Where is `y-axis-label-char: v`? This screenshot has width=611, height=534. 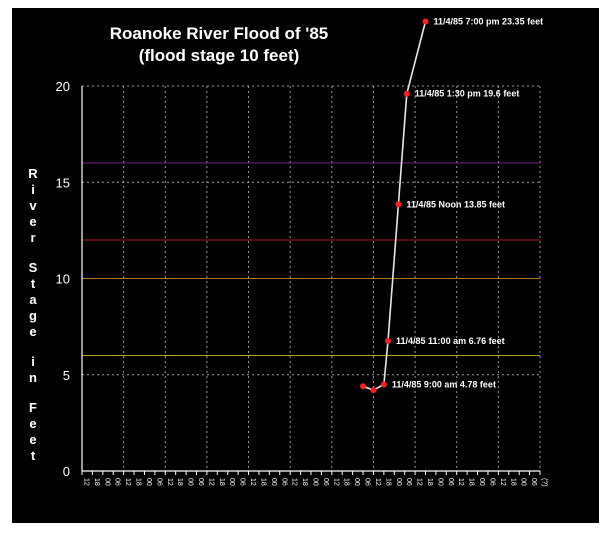
y-axis-label-char: v is located at coordinates (33, 205).